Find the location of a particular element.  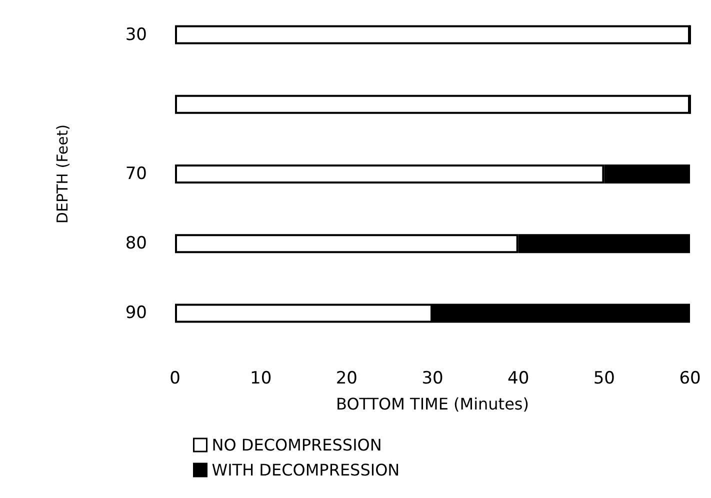

x-tick-label: 60 is located at coordinates (690, 378).